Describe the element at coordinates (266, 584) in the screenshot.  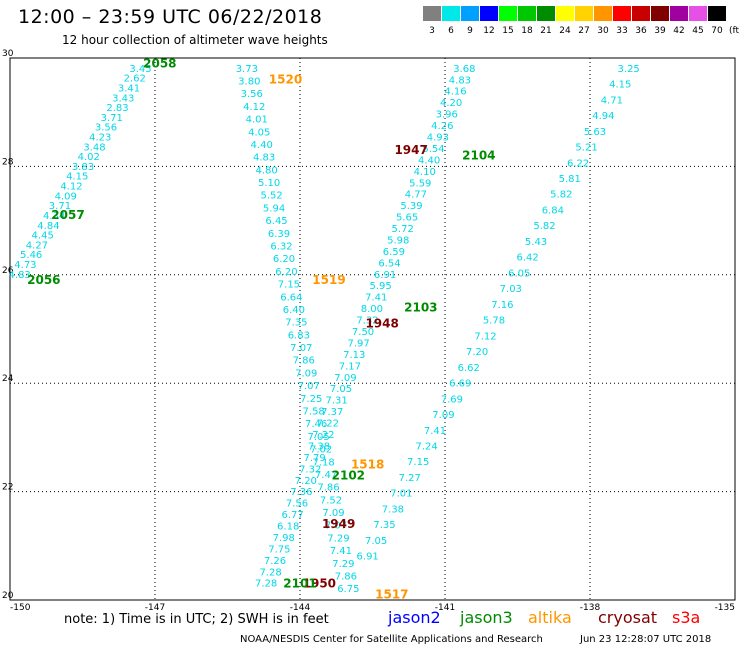
I see `wave-height-value: 7.28` at that location.